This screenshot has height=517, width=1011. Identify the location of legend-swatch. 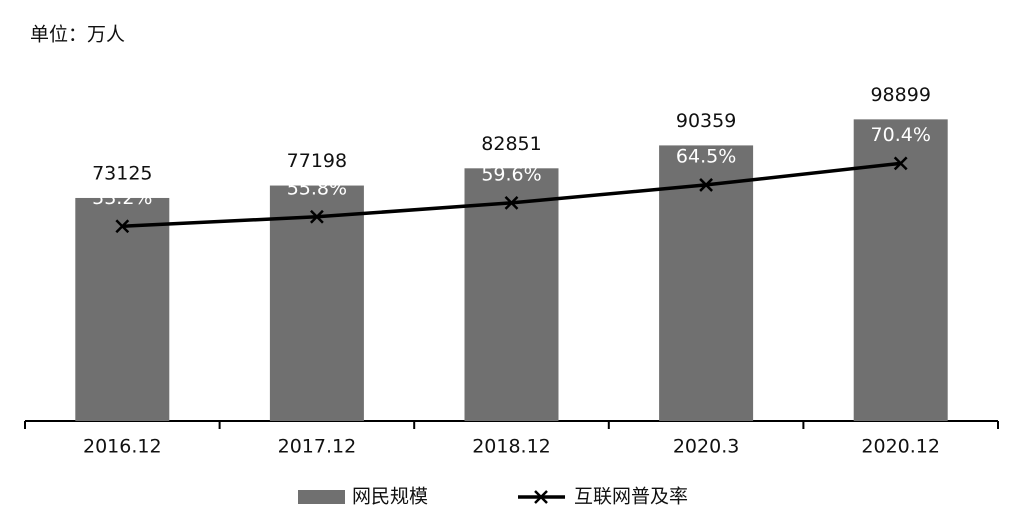
(321, 497).